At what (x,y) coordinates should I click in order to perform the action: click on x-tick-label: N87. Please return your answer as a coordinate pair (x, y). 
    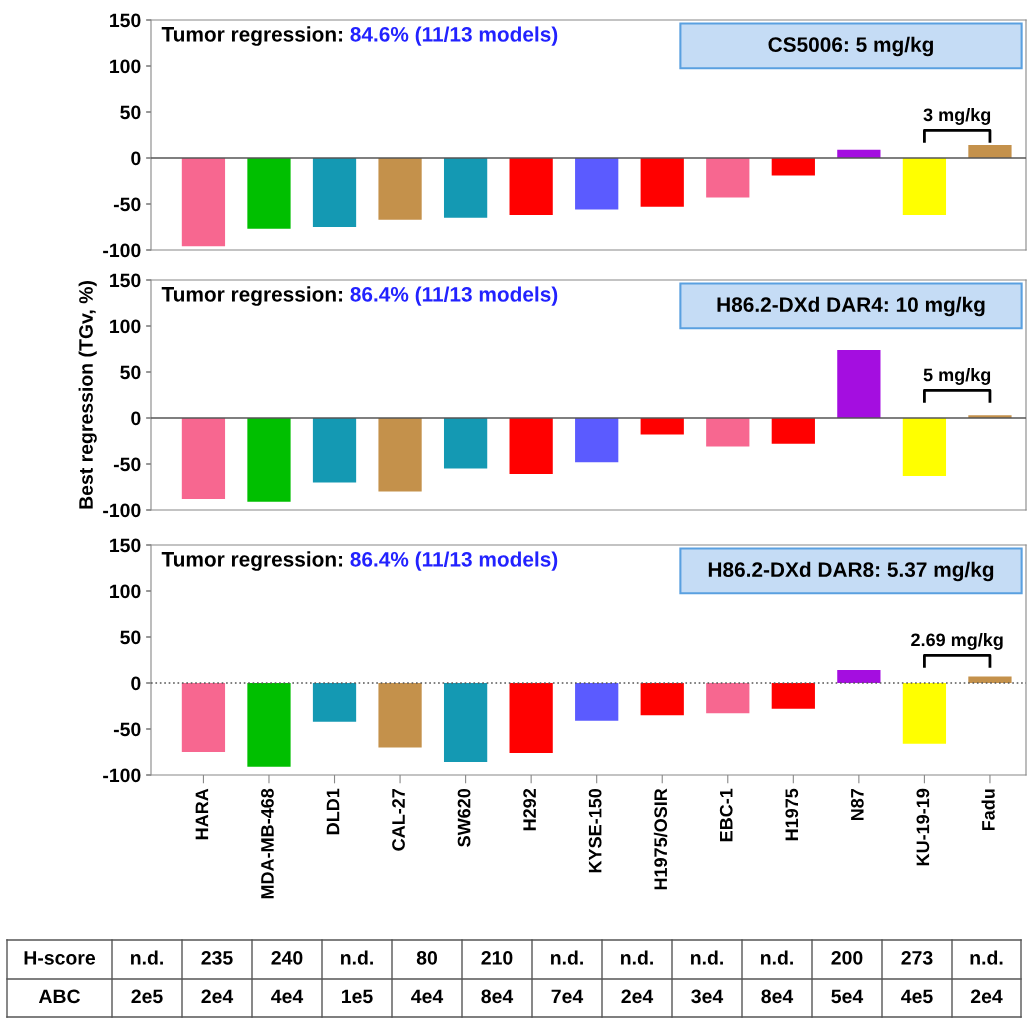
    Looking at the image, I should click on (857, 804).